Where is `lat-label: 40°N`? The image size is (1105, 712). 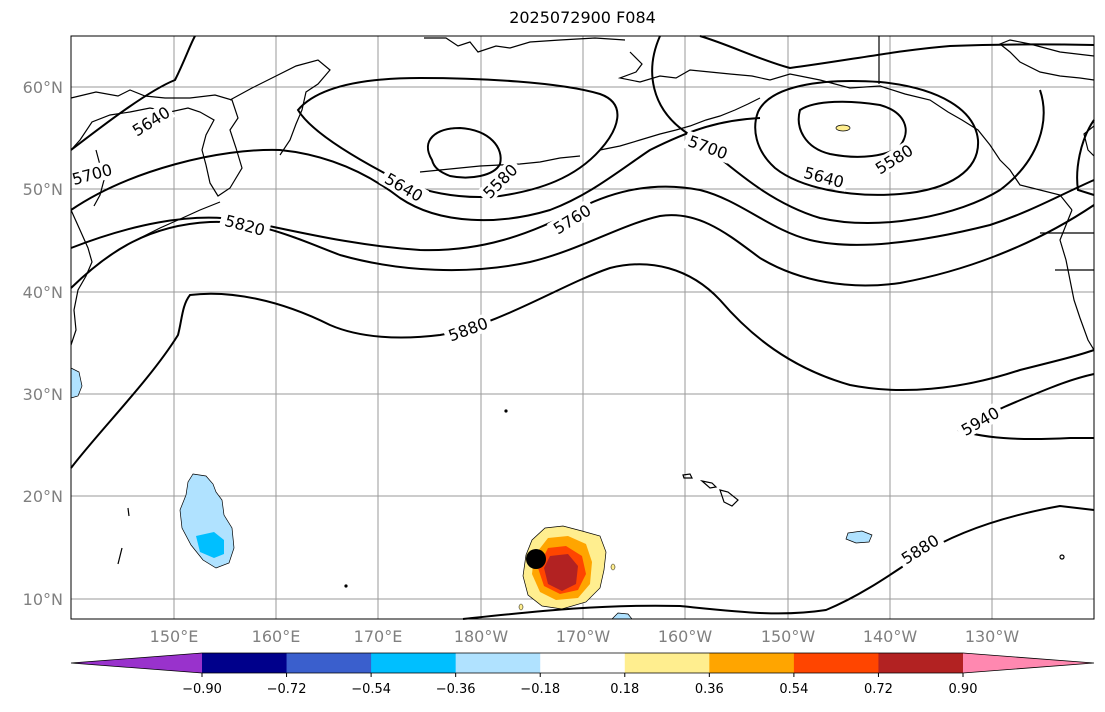
lat-label: 40°N is located at coordinates (43, 292).